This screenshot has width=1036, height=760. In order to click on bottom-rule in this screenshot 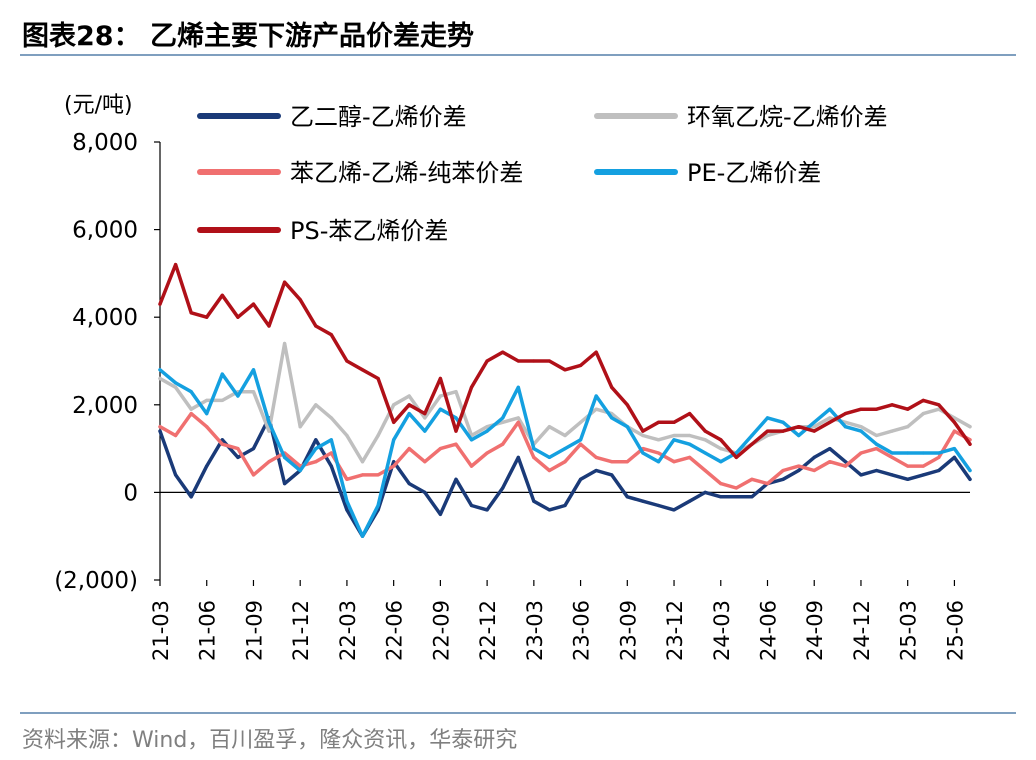, I will do `click(518, 713)`.